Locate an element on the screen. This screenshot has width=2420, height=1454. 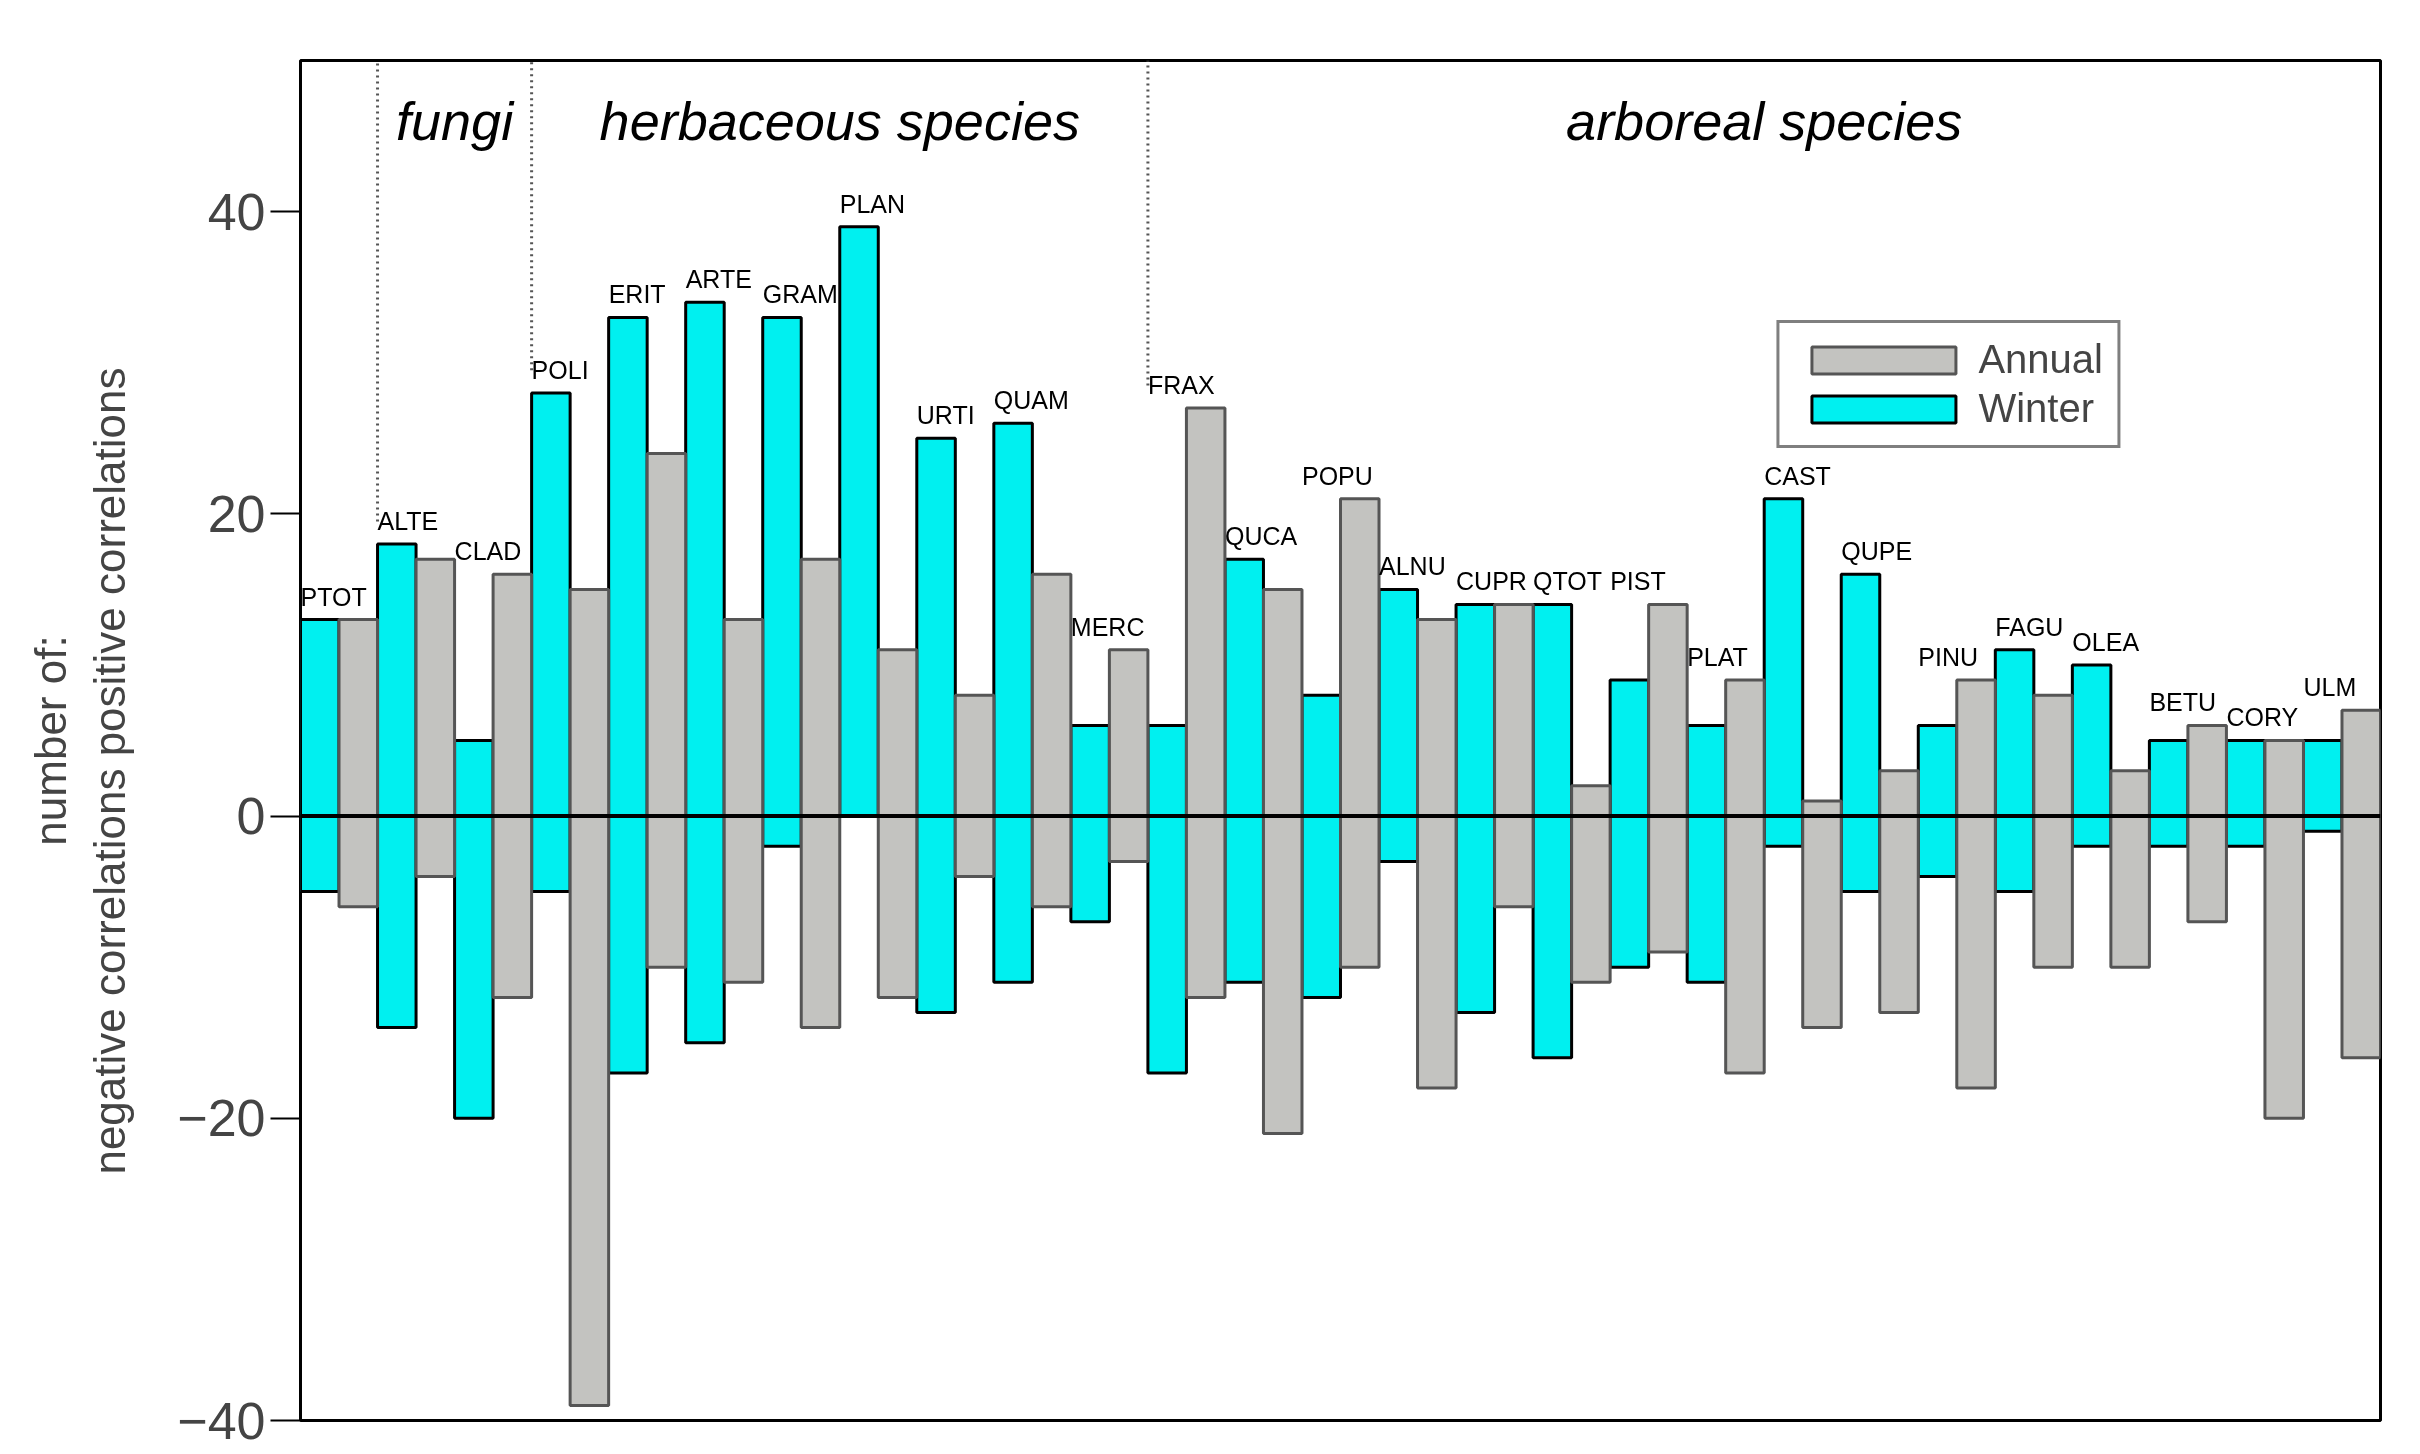
x-tick-label: CLAD is located at coordinates (488, 551).